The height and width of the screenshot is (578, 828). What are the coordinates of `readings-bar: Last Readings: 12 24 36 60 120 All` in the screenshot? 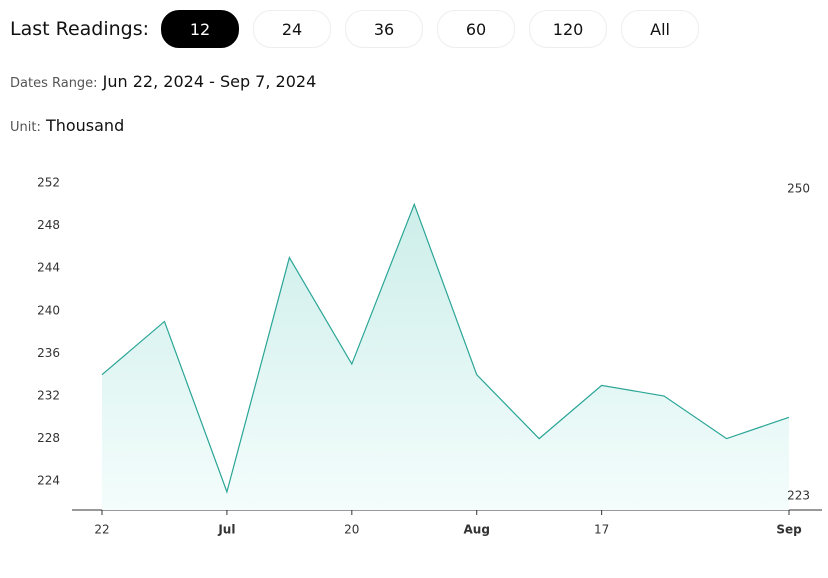 It's located at (361, 29).